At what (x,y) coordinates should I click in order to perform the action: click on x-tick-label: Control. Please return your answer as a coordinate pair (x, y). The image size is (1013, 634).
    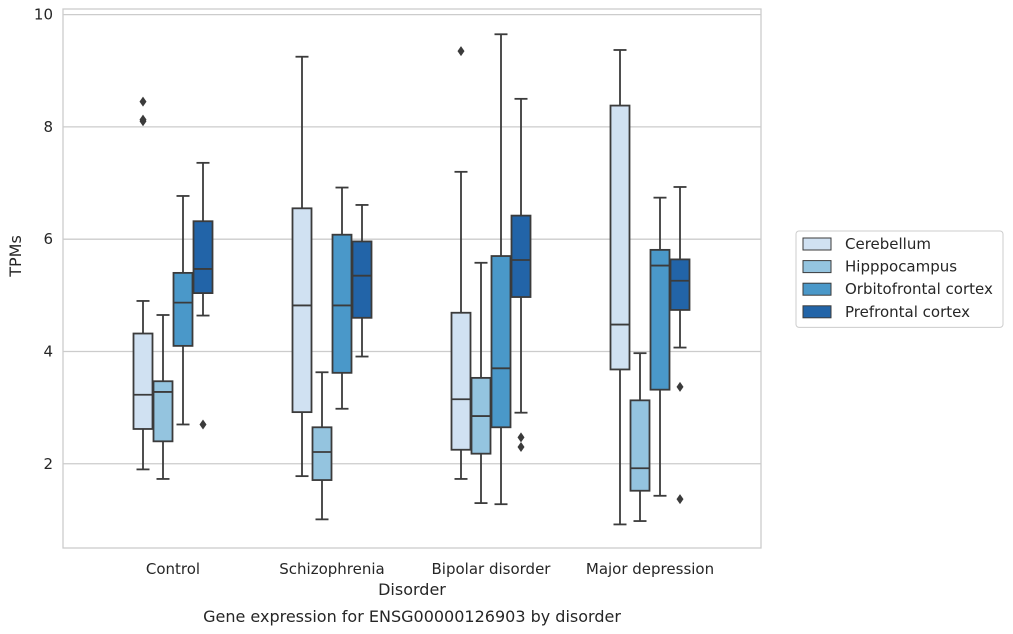
    Looking at the image, I should click on (173, 569).